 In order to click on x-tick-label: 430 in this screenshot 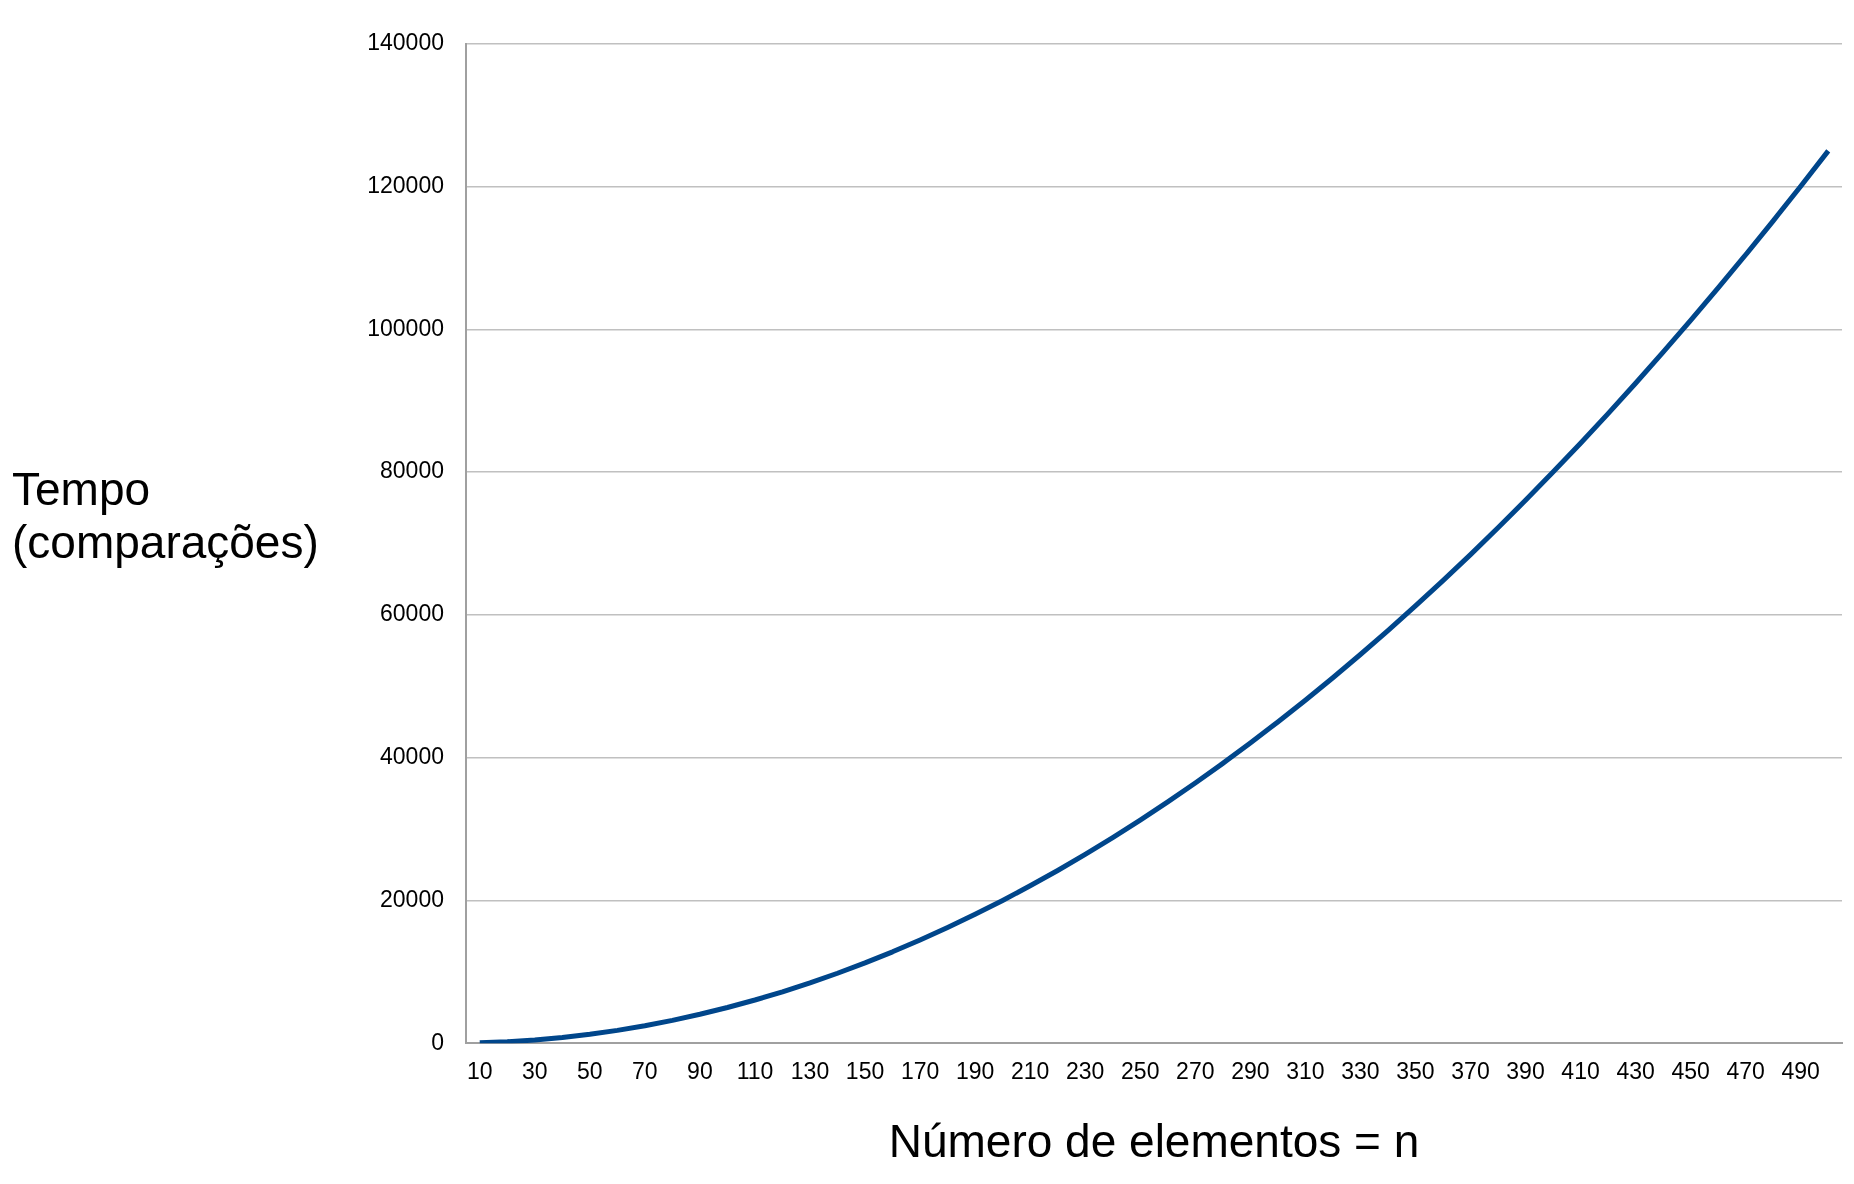, I will do `click(1635, 1071)`.